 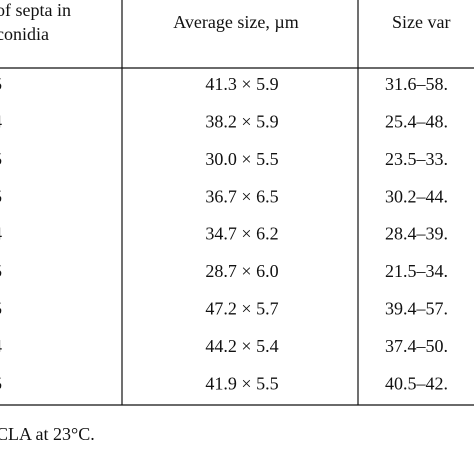 What do you see at coordinates (416, 309) in the screenshot?
I see `size-range-cell: 39.4–57.` at bounding box center [416, 309].